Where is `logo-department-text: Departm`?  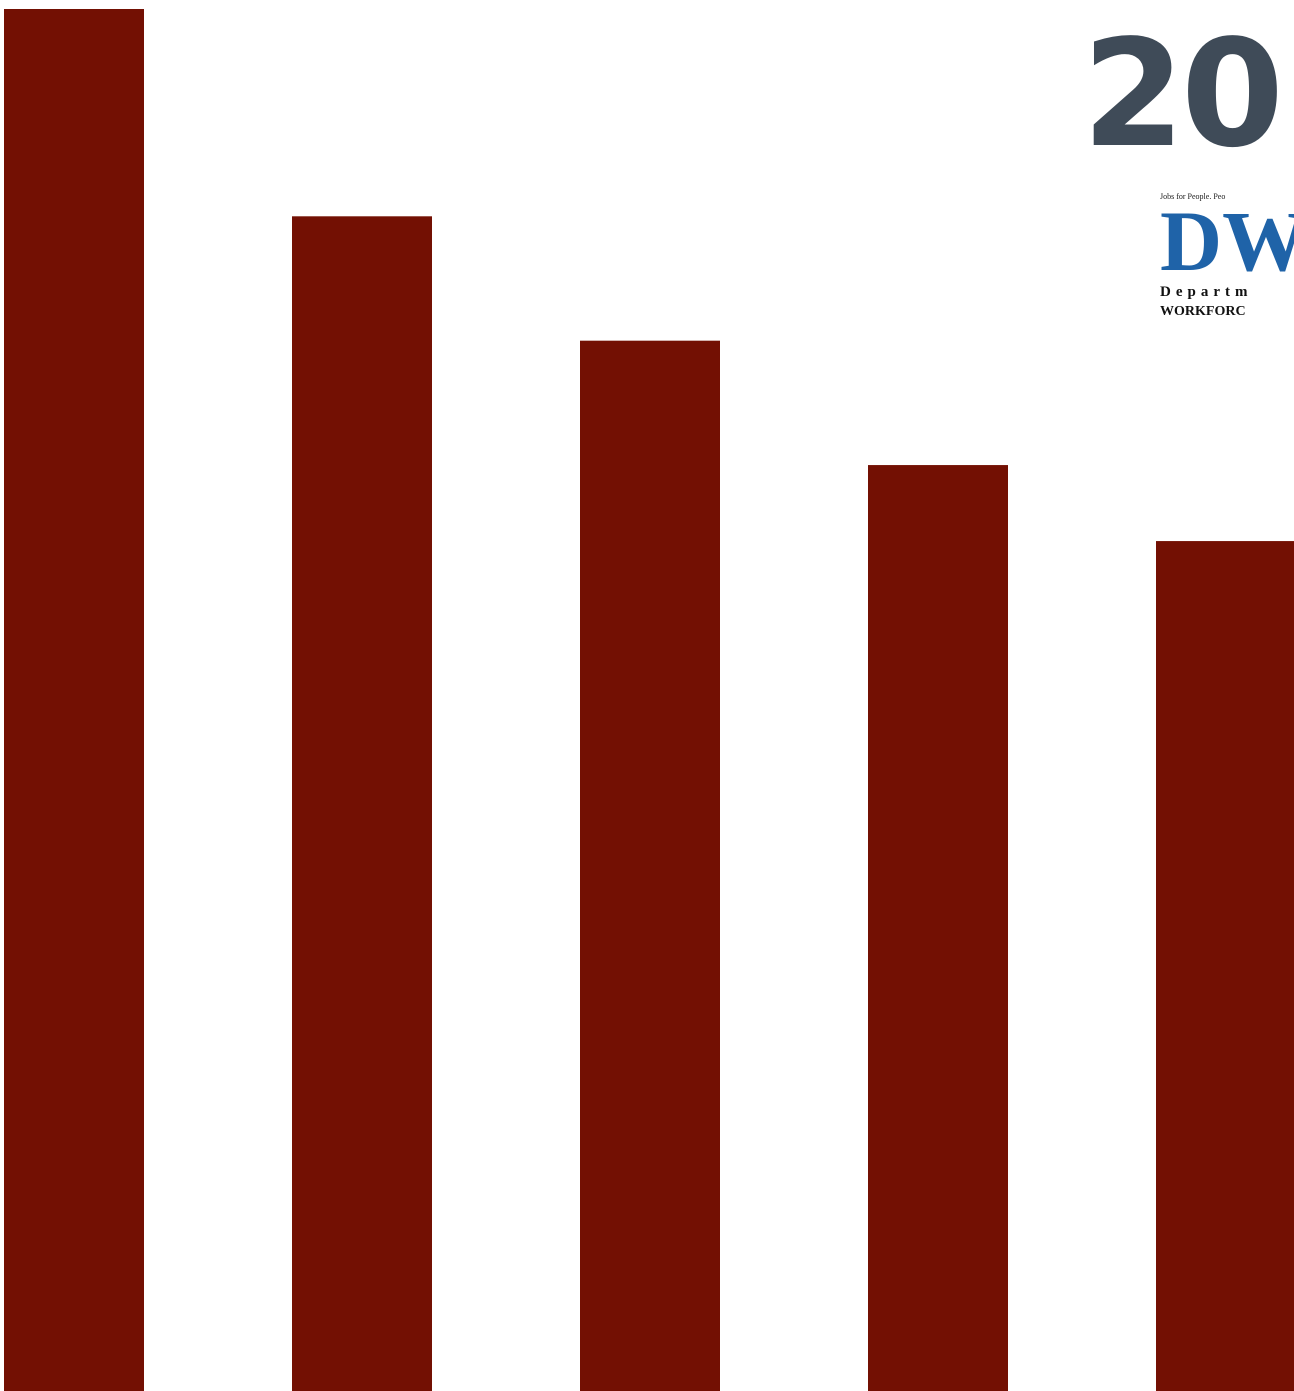
logo-department-text: Departm is located at coordinates (1206, 292).